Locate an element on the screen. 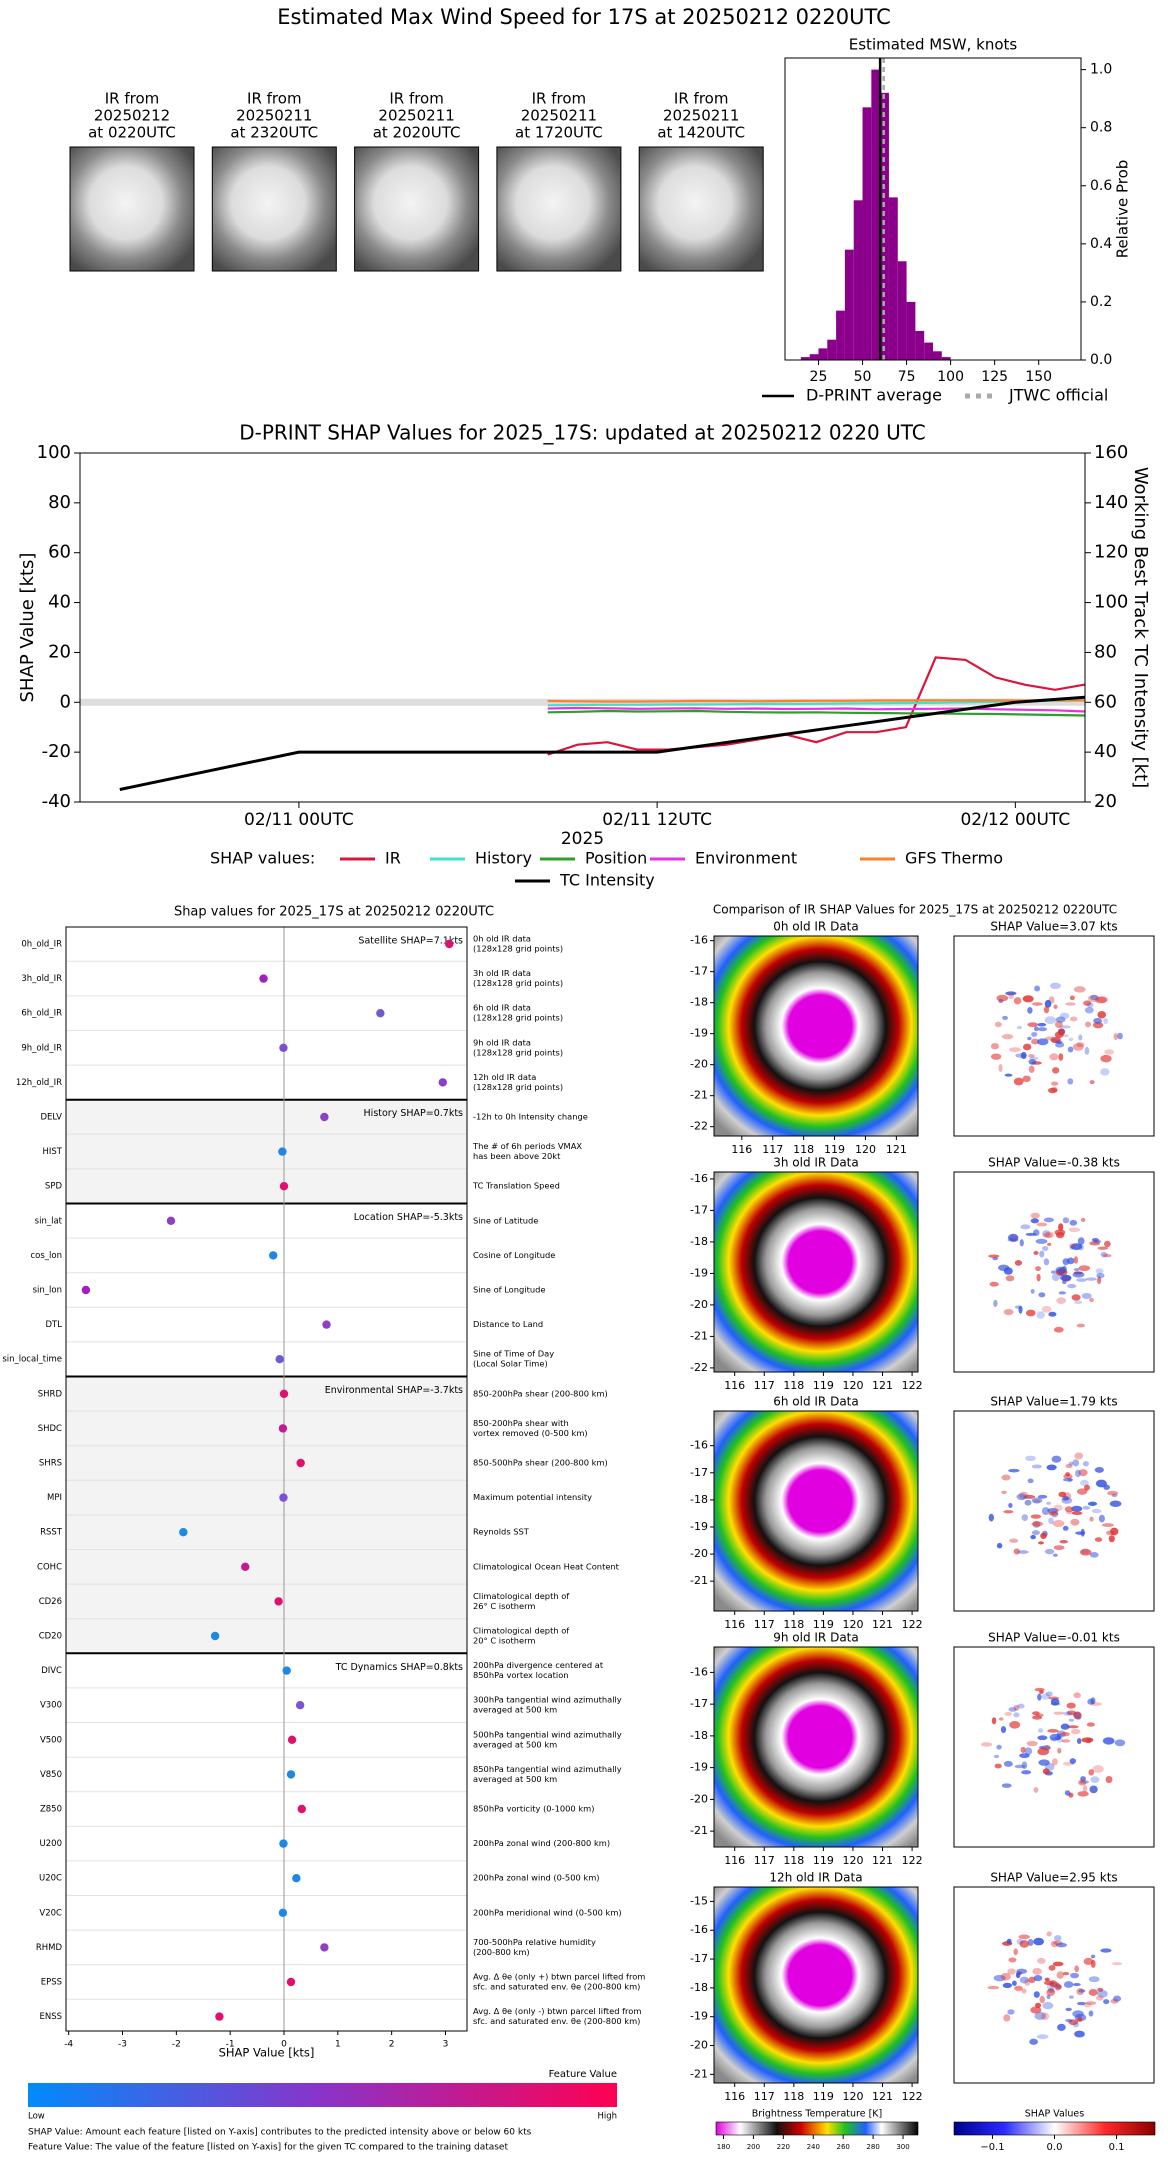 The height and width of the screenshot is (2158, 1168). y-tick-label: -18 is located at coordinates (699, 1499).